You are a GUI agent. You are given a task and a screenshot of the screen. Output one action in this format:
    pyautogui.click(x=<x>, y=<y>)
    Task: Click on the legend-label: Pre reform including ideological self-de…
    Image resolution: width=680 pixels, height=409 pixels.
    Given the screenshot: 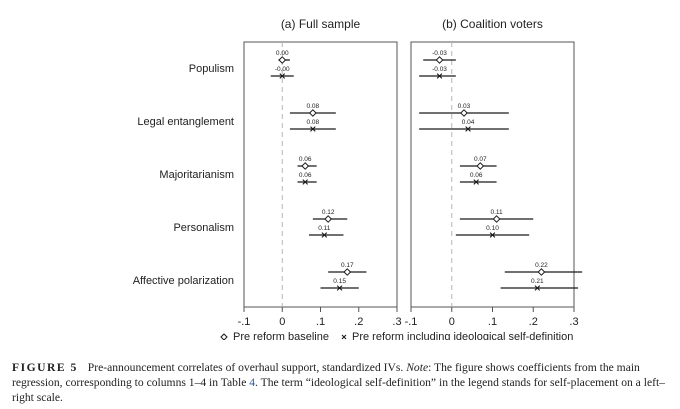 What is the action you would take?
    pyautogui.click(x=462, y=335)
    